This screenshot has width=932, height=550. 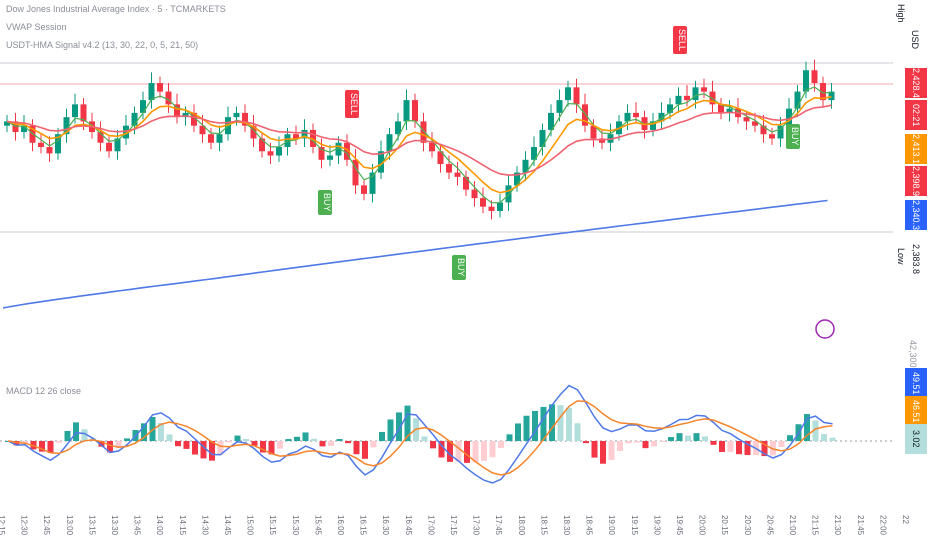 I want to click on signal-buy-3: BUY, so click(x=793, y=136).